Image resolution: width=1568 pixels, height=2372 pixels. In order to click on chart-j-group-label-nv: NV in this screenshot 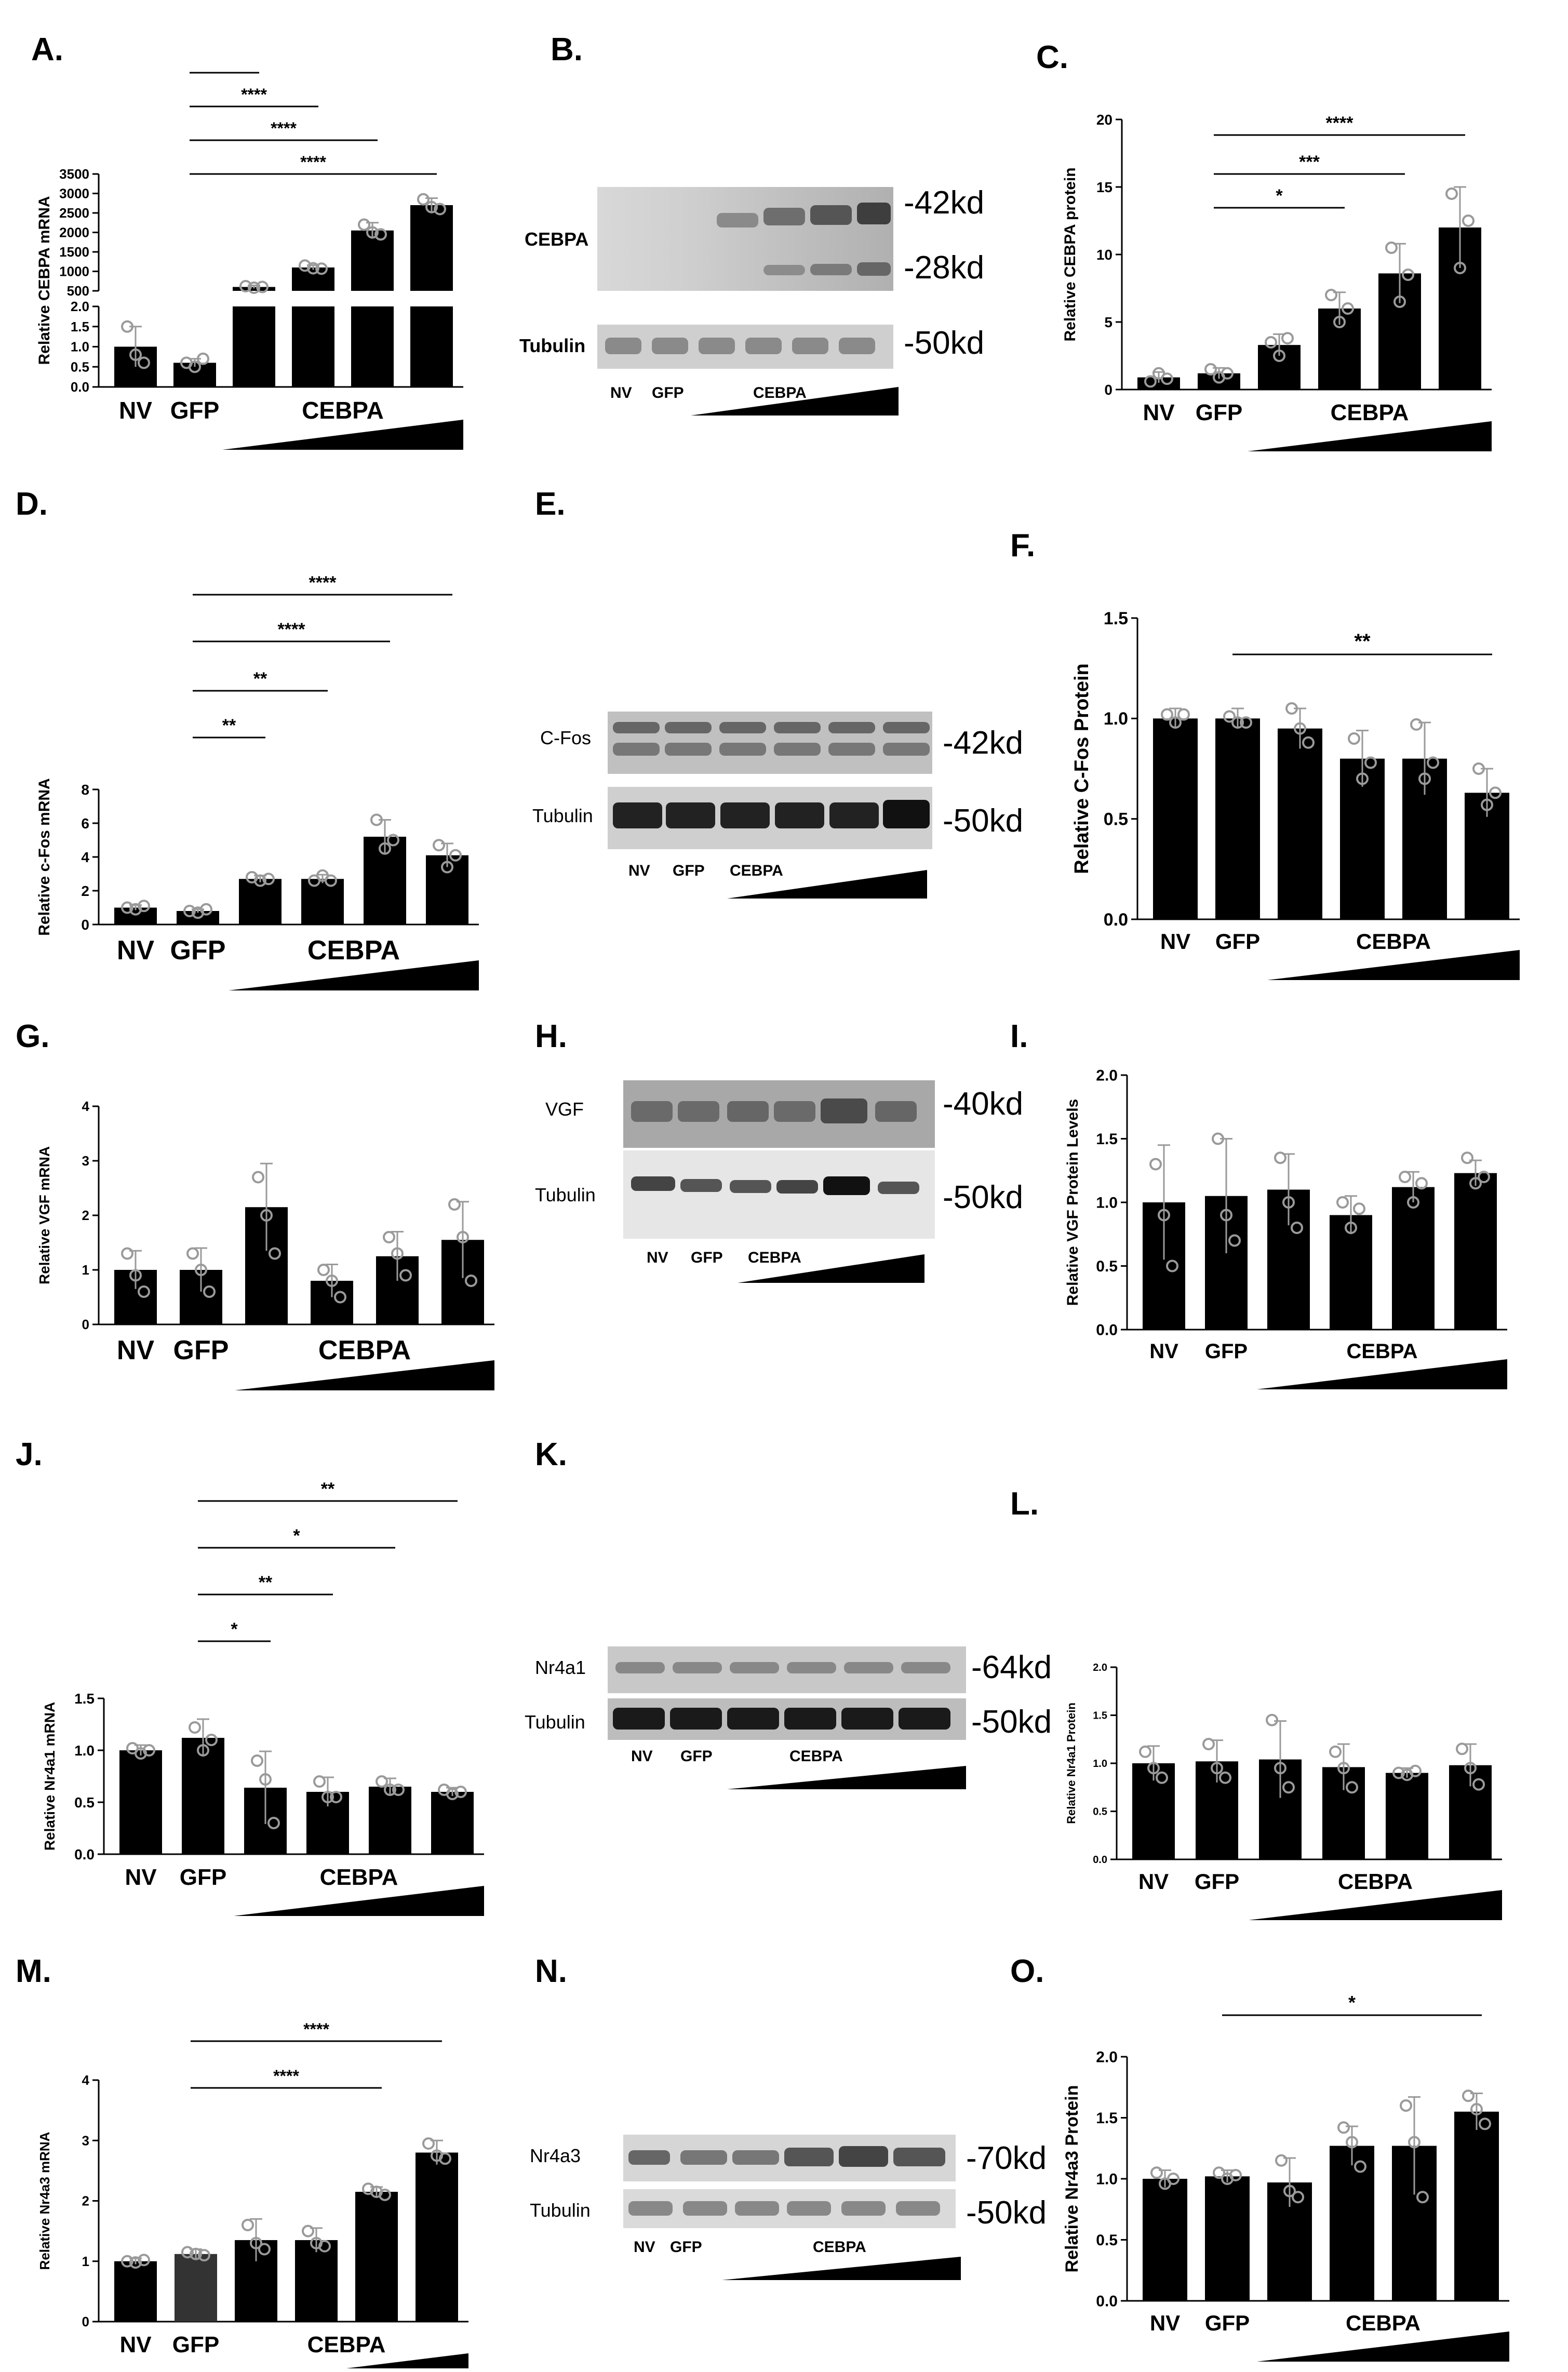, I will do `click(141, 1877)`.